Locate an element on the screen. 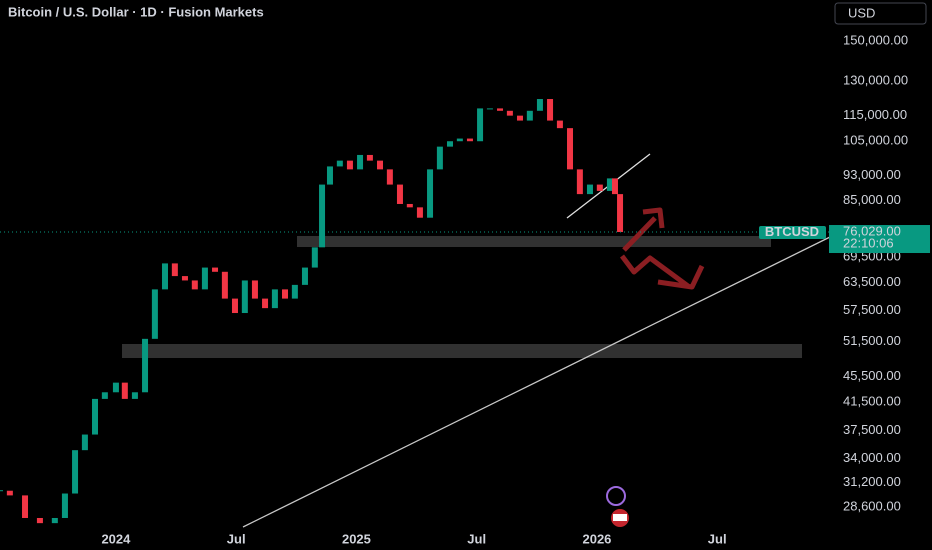 The height and width of the screenshot is (550, 932). y-tick-label: 41,500.00 is located at coordinates (872, 401).